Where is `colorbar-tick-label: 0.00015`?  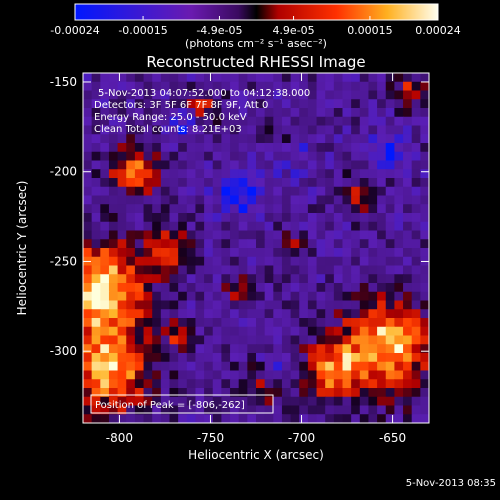
colorbar-tick-label: 0.00015 is located at coordinates (370, 30).